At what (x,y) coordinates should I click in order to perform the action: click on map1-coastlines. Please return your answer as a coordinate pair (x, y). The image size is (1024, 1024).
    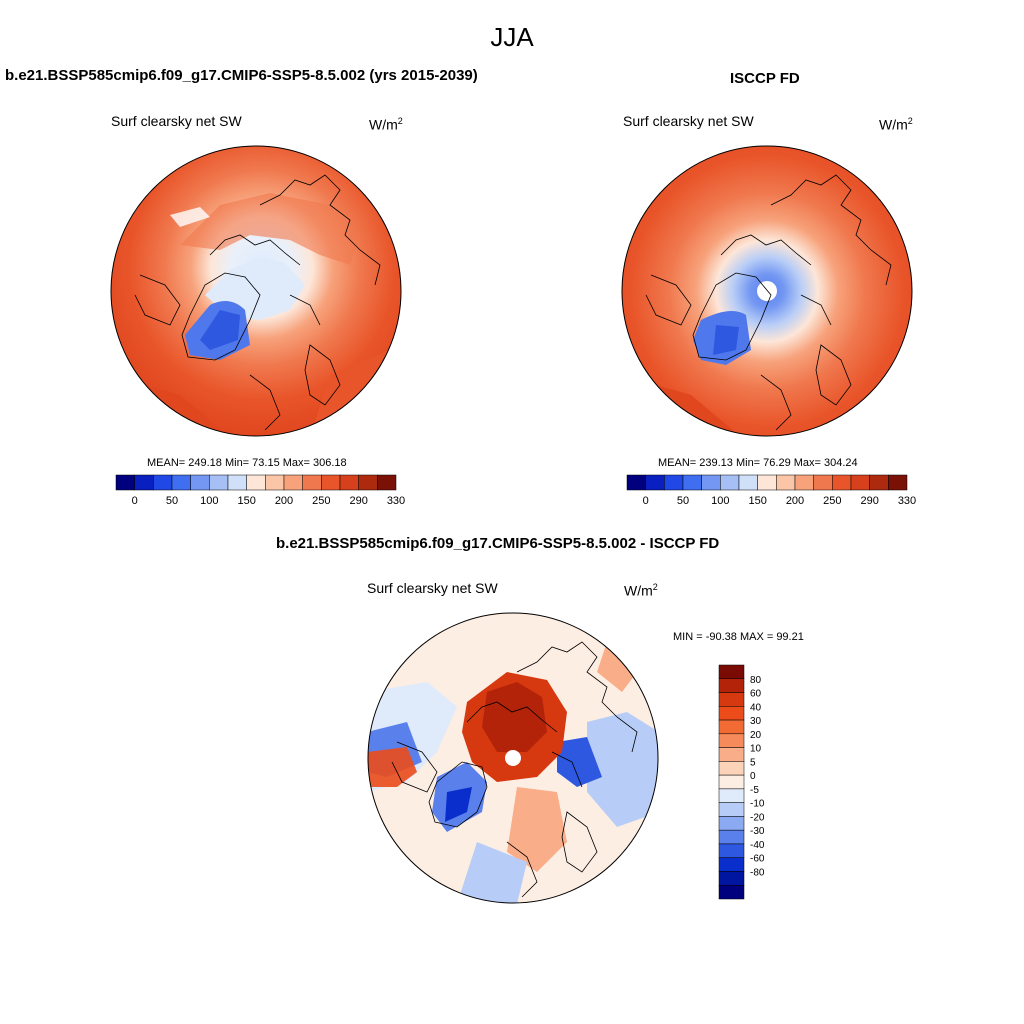
    Looking at the image, I should click on (257, 302).